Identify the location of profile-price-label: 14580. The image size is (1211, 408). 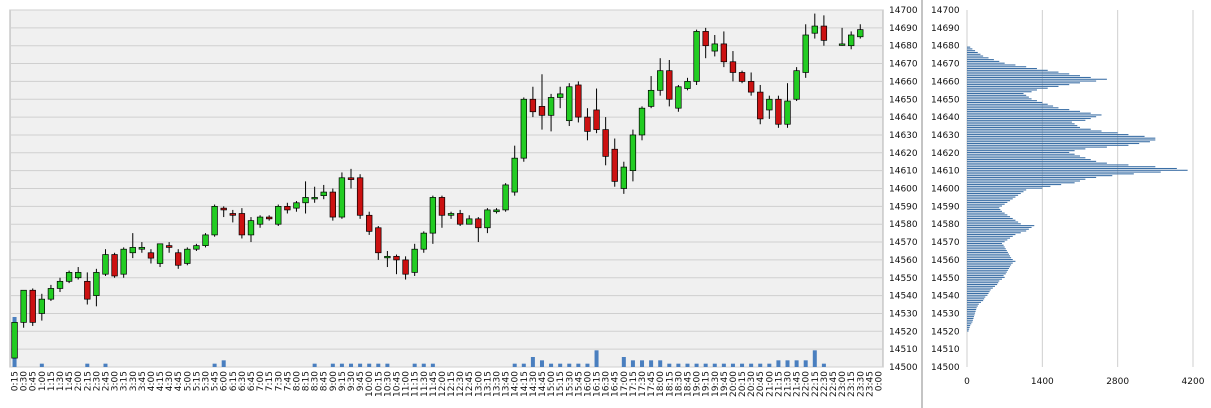
(945, 225).